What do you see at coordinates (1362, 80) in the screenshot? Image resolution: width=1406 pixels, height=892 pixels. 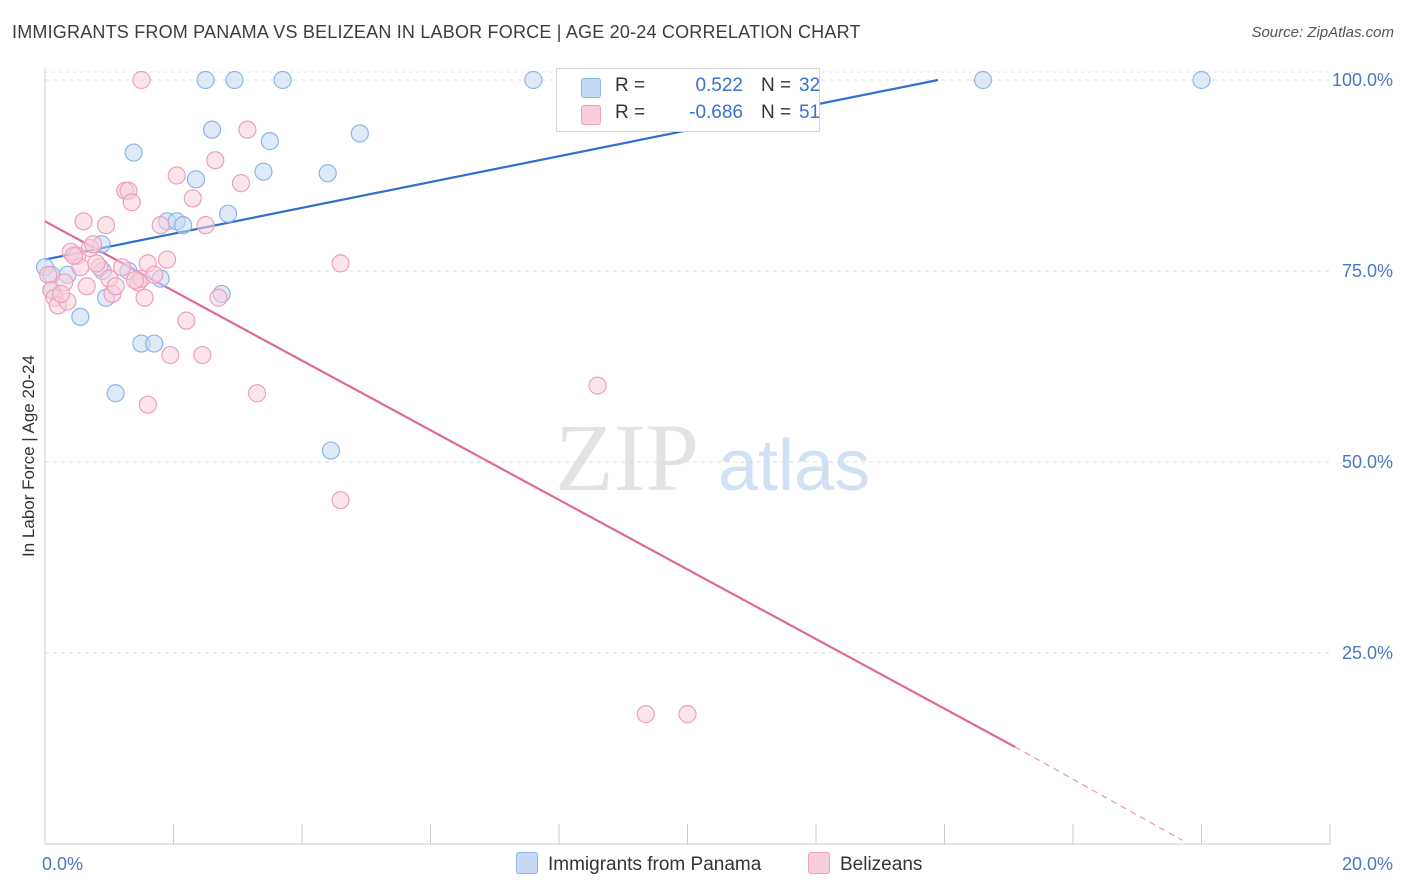 I see `y-tick-label: 100.0%` at bounding box center [1362, 80].